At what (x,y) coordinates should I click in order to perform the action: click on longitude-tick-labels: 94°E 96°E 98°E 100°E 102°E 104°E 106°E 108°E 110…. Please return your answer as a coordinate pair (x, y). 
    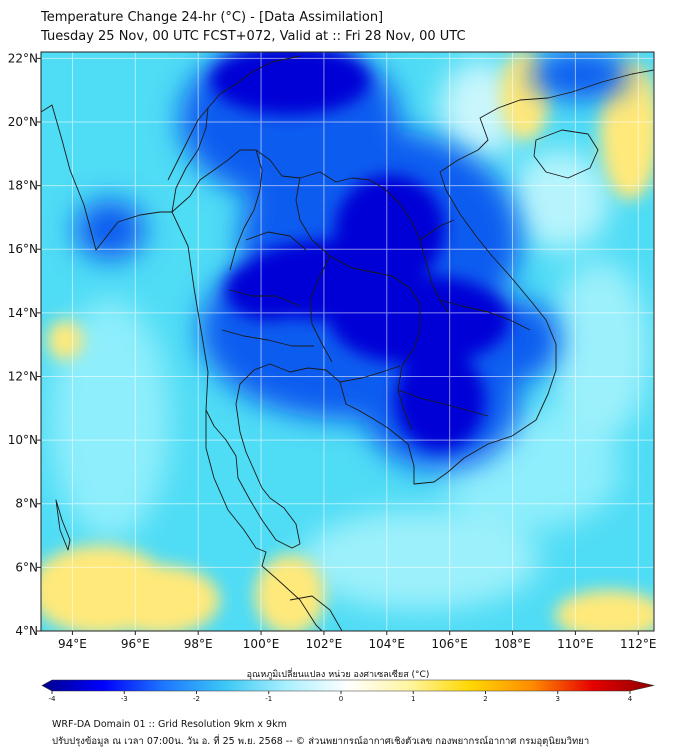
    Looking at the image, I should click on (357, 641).